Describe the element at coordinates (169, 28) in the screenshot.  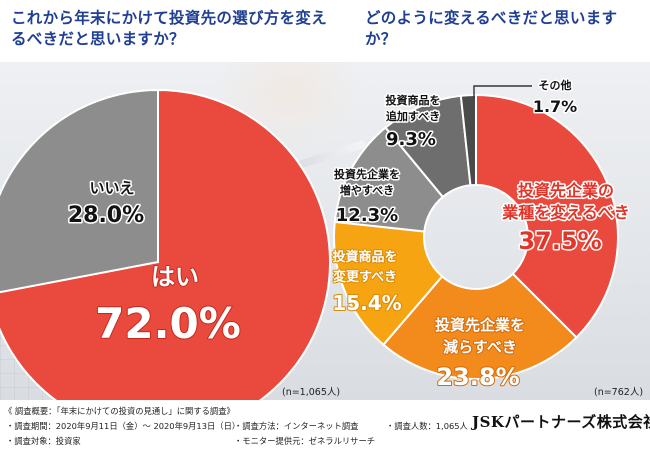
I see `question-left: これから年末にかけて投資先の選び方を変えるべきだと思いますか？` at that location.